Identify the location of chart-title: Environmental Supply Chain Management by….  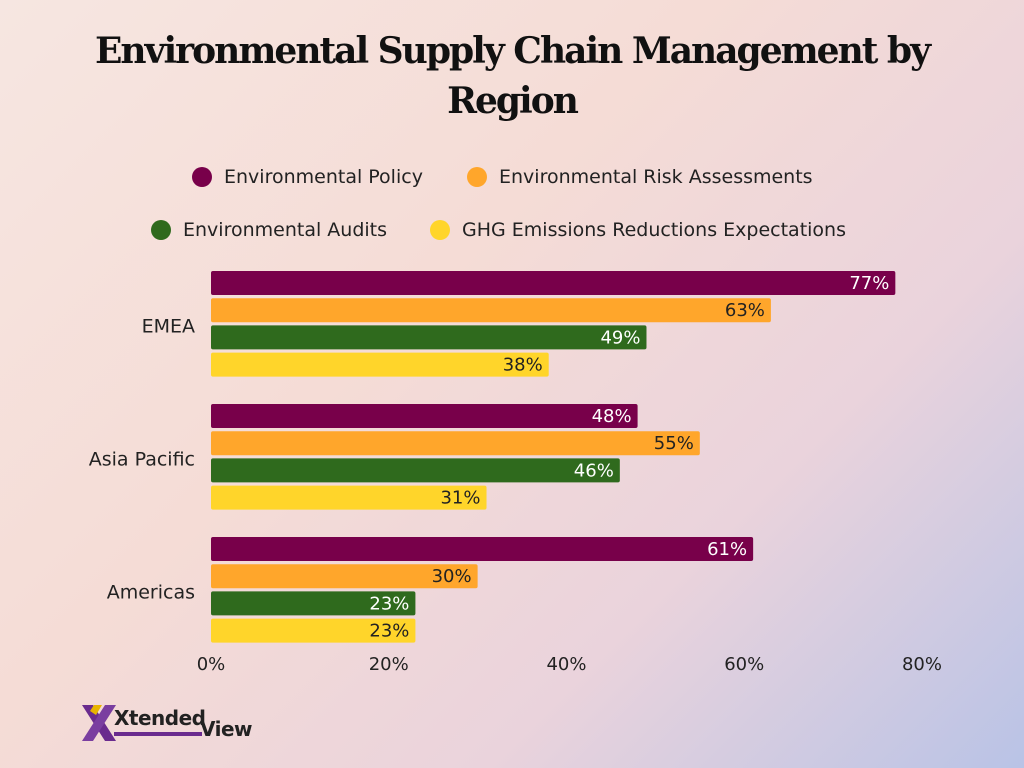
(512, 76).